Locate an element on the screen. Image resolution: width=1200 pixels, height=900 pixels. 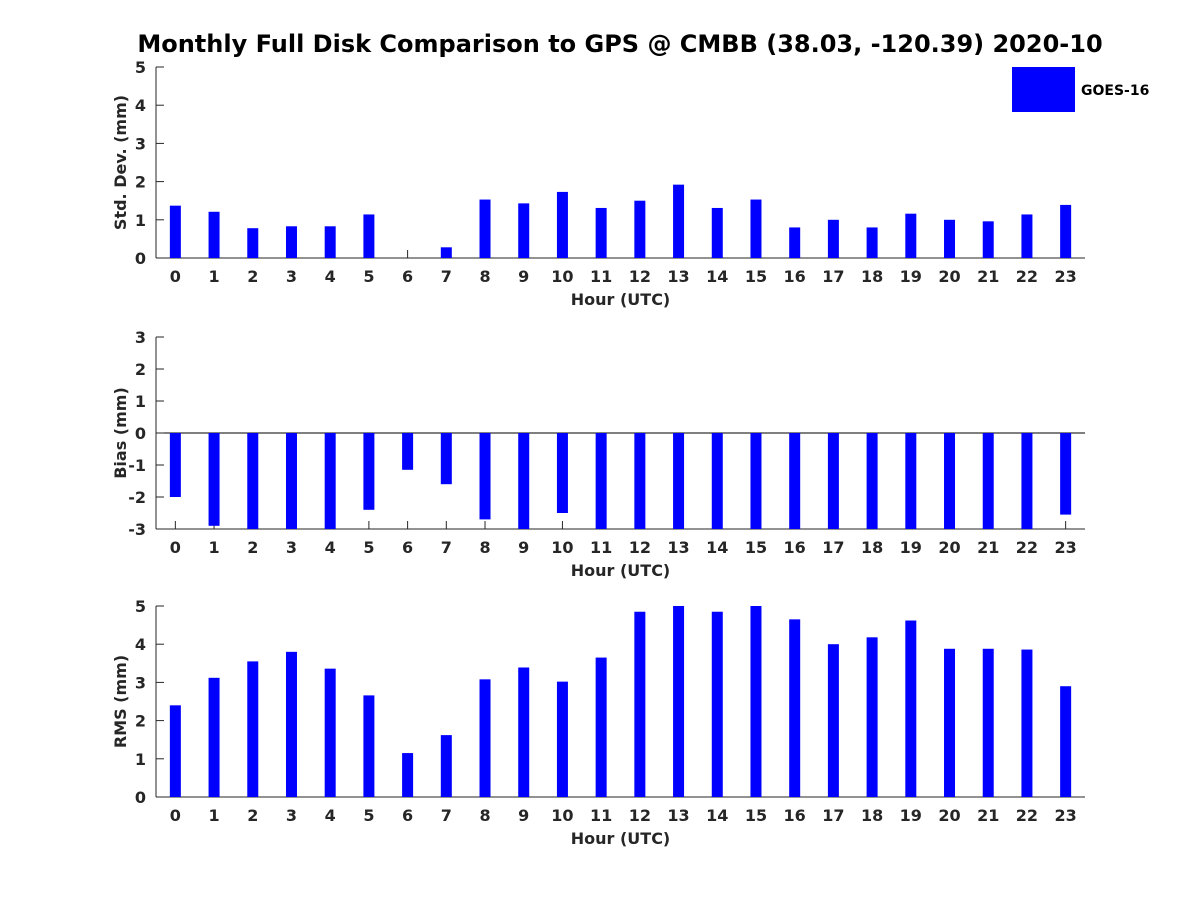
y-tick-label: 1 is located at coordinates (140, 401).